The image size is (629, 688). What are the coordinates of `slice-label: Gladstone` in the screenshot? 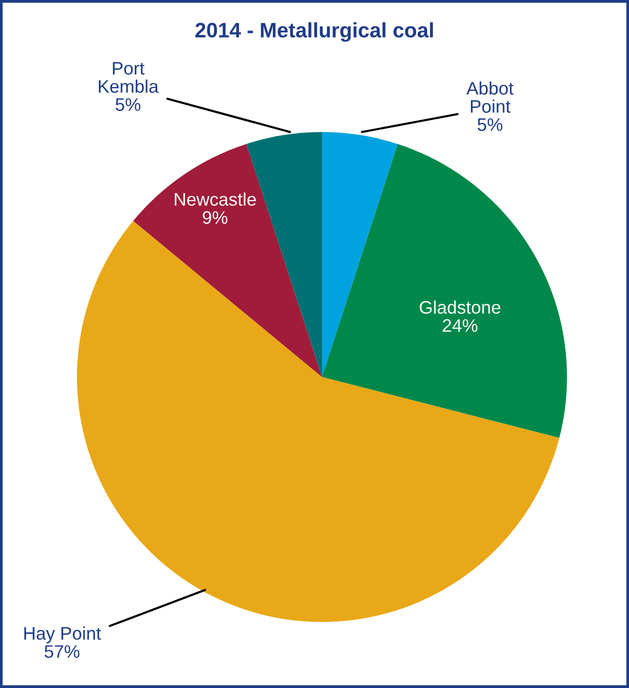 It's located at (460, 307).